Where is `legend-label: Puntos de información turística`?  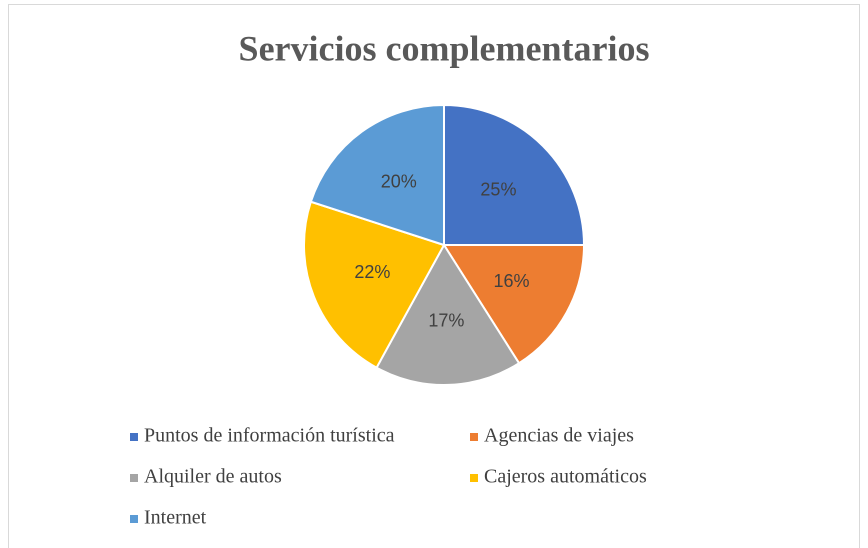 legend-label: Puntos de información turística is located at coordinates (269, 436).